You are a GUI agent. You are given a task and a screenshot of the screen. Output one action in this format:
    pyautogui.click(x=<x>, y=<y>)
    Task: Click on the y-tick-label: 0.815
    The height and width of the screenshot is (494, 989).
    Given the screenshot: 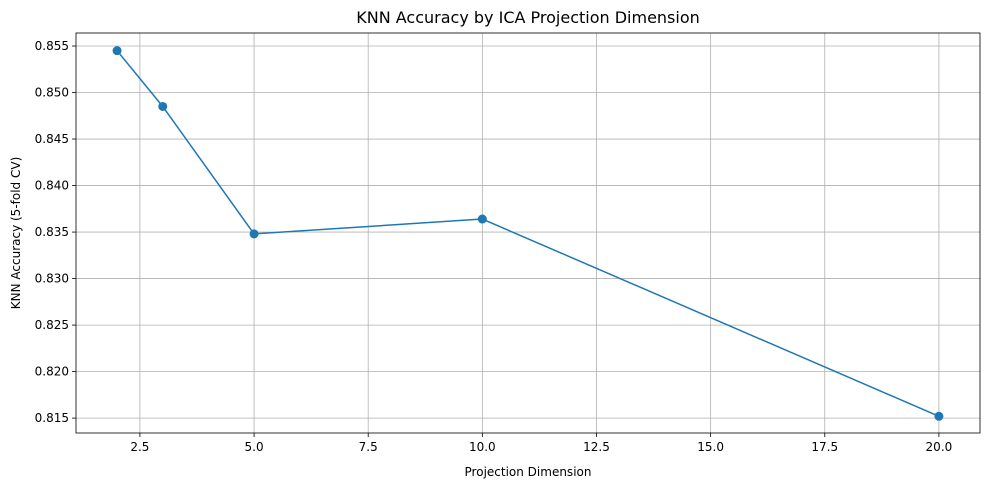 What is the action you would take?
    pyautogui.click(x=52, y=418)
    